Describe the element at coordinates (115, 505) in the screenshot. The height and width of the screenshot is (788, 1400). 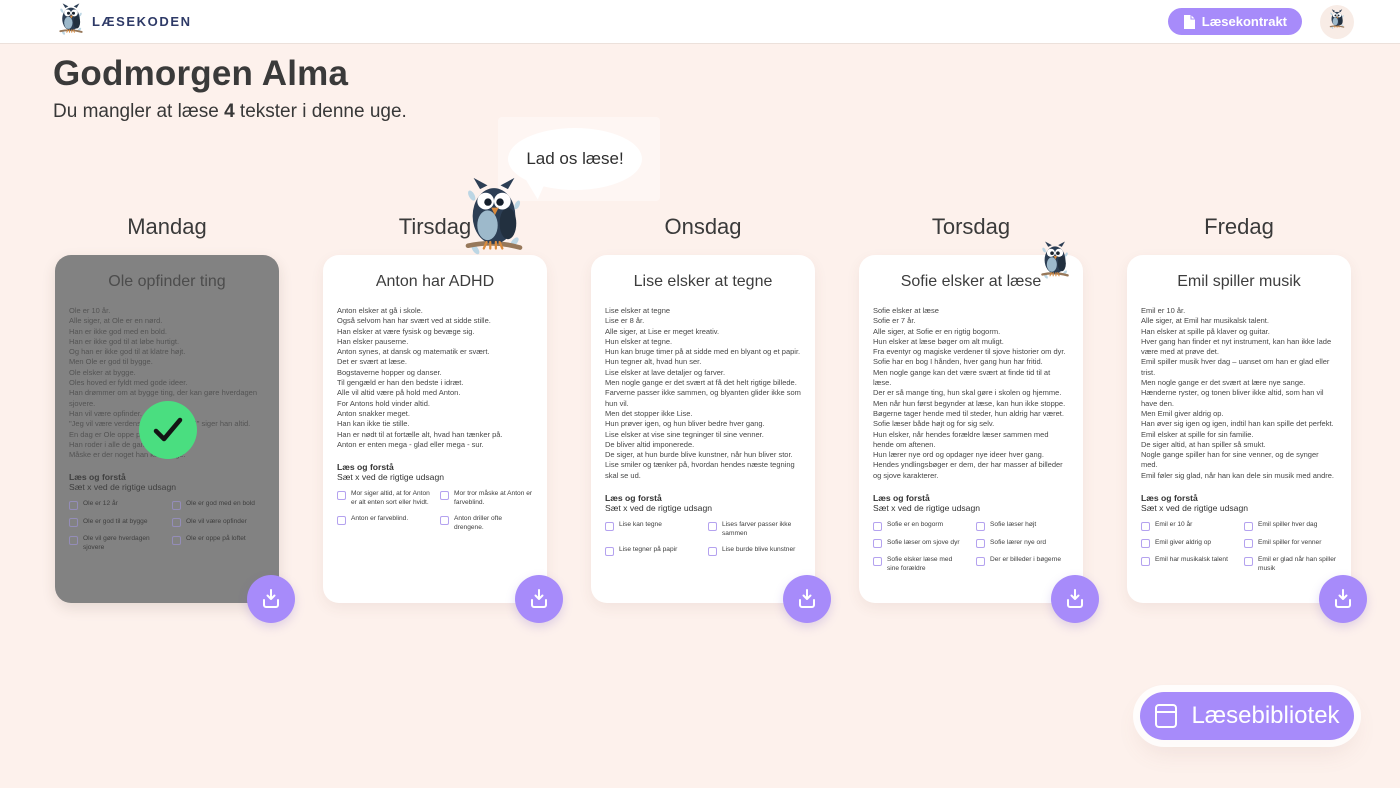
I see `quiz-option: Ole er 12 år` at that location.